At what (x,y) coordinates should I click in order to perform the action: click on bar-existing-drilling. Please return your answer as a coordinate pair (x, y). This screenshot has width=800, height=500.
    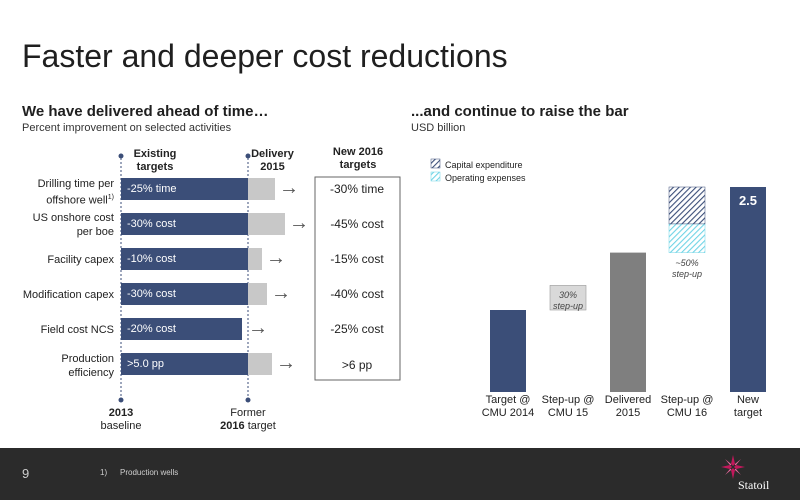
    Looking at the image, I should click on (184, 189).